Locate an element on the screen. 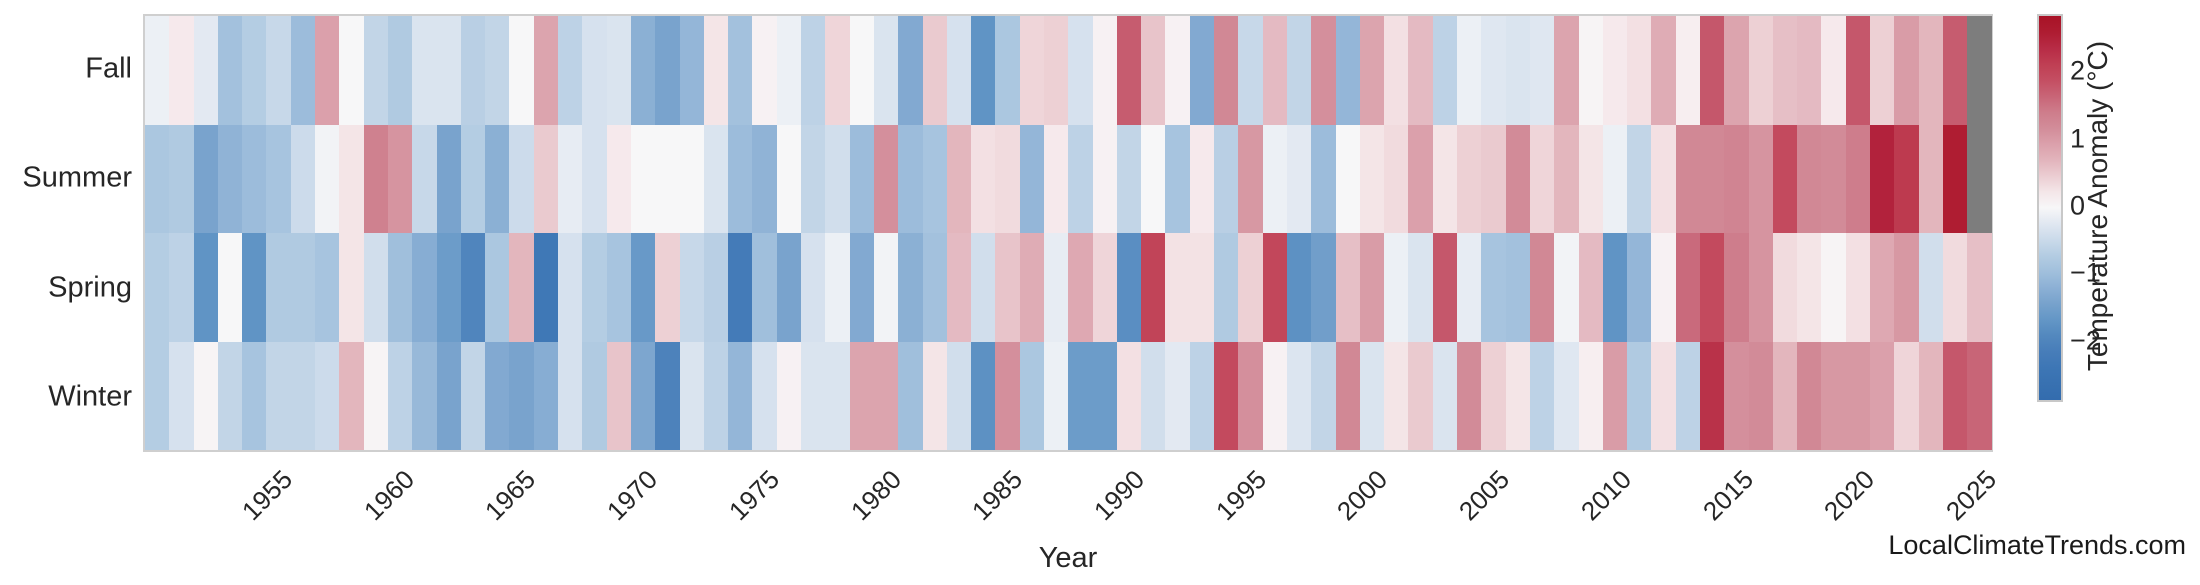 Image resolution: width=2200 pixels, height=585 pixels. x-tick-label: 1975 is located at coordinates (753, 495).